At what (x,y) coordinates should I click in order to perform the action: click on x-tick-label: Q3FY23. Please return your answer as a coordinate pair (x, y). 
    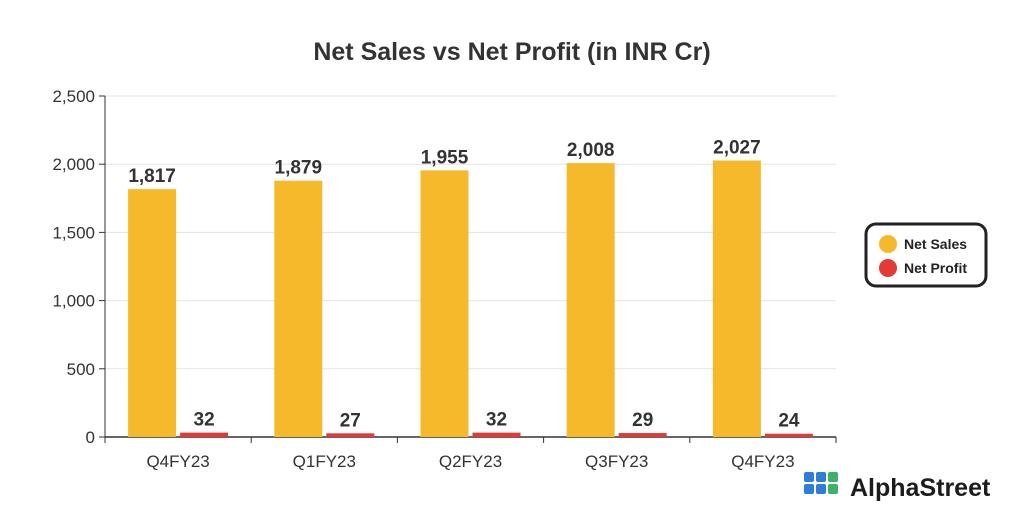
    Looking at the image, I should click on (616, 461).